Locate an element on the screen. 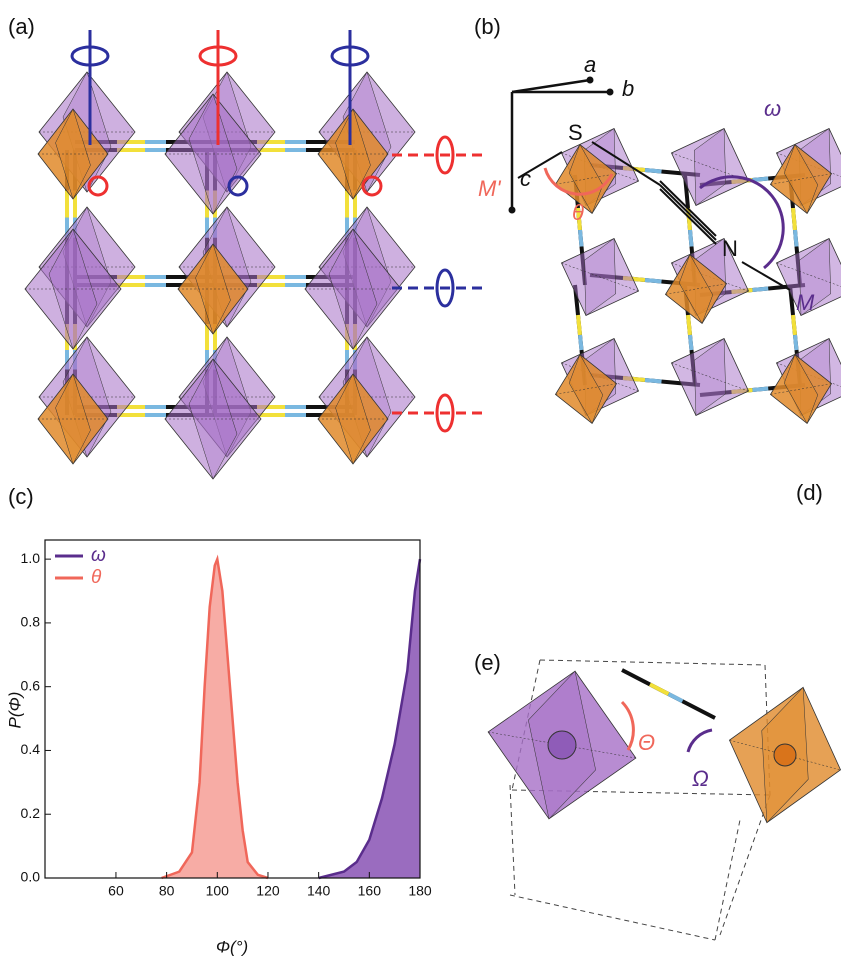  y-tick-label: 0.8 is located at coordinates (31, 622).